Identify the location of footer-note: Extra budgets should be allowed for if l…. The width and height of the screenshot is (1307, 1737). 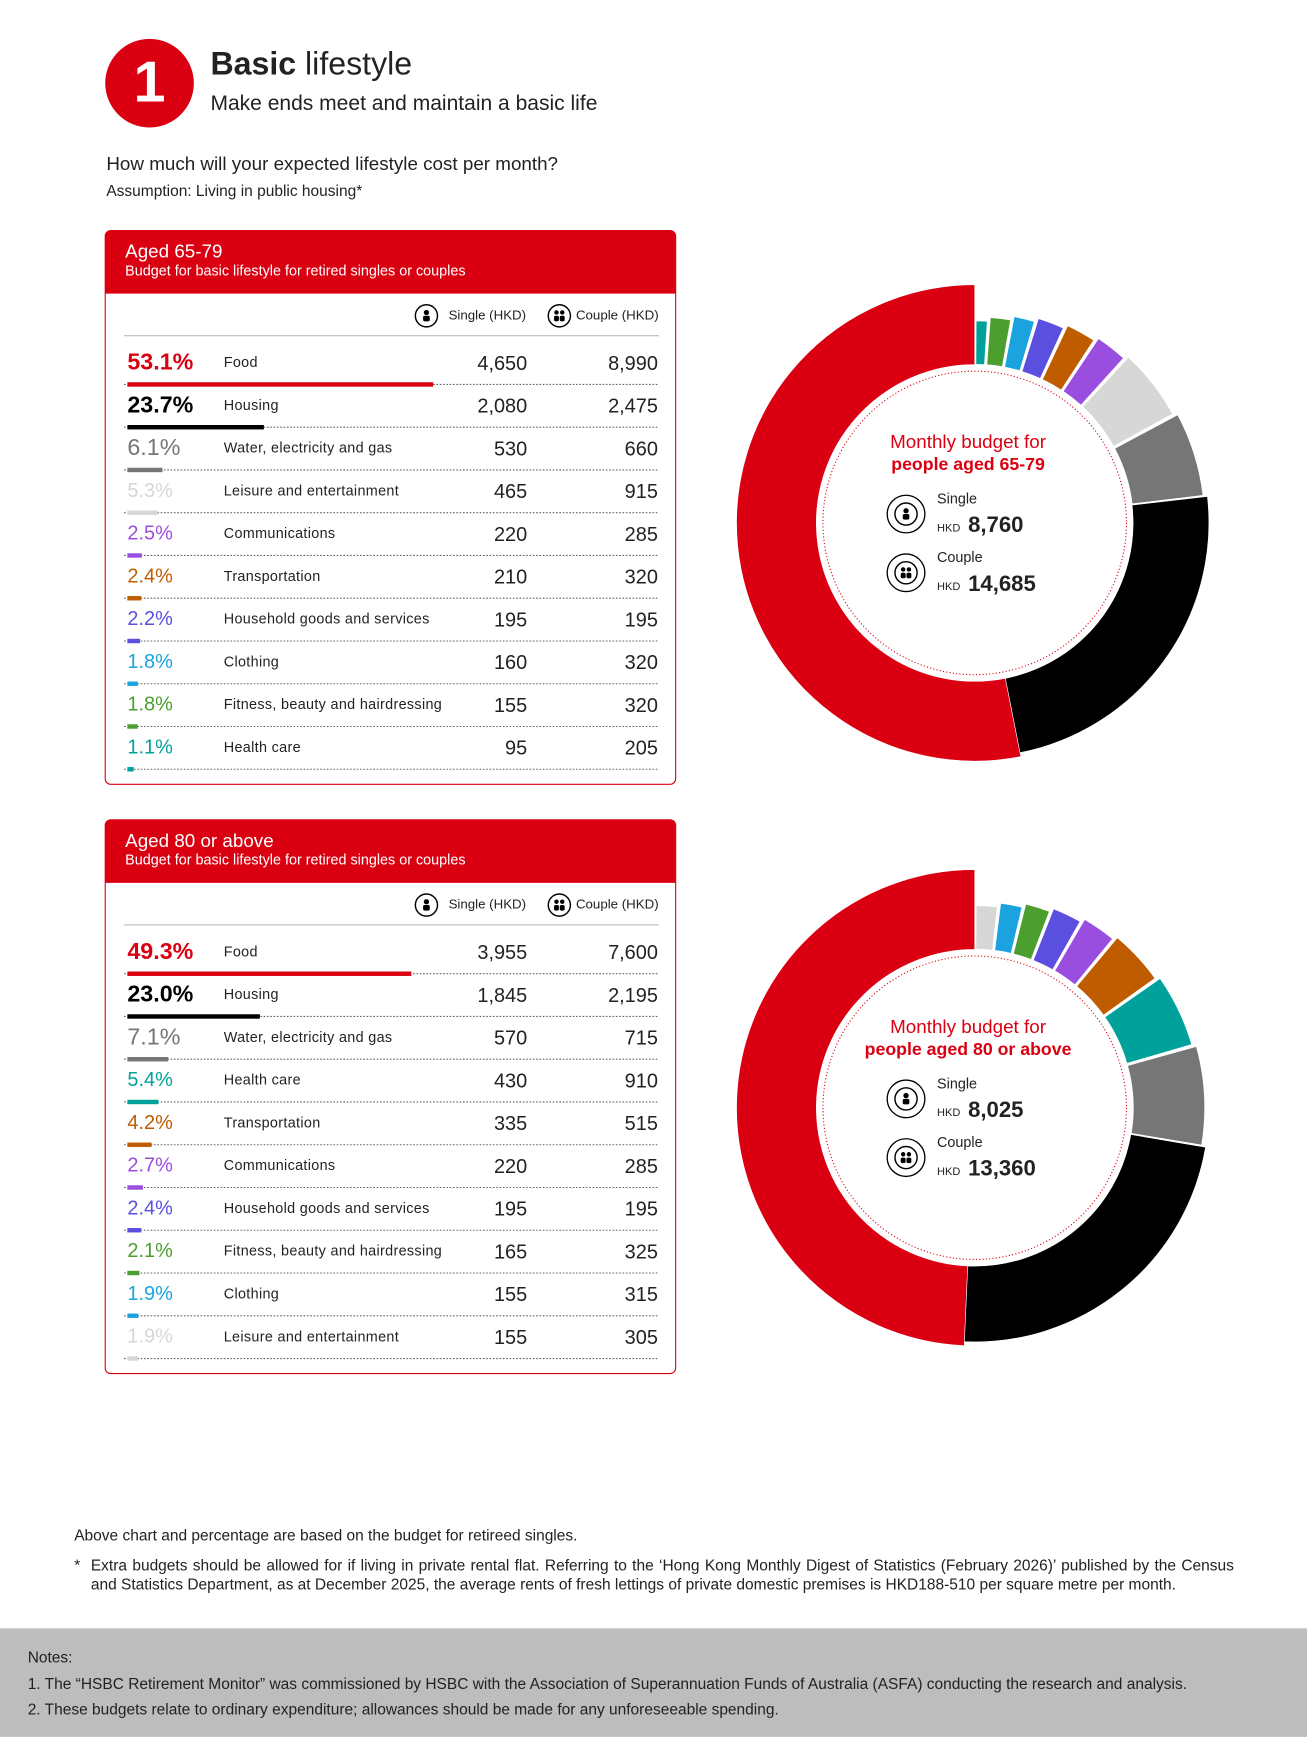
(662, 1574).